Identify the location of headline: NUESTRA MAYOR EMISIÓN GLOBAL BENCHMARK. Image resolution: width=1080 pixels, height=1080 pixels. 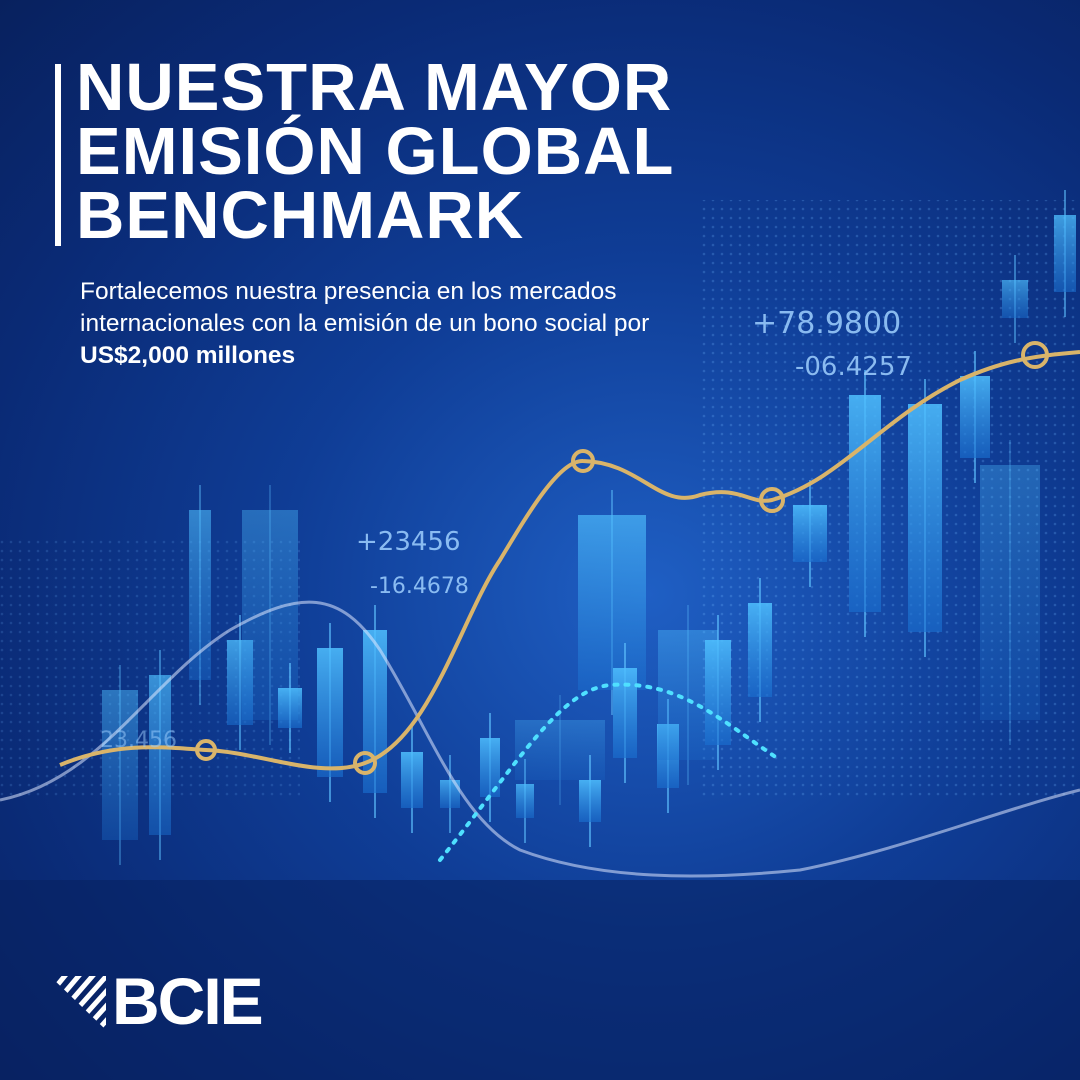
(375, 151).